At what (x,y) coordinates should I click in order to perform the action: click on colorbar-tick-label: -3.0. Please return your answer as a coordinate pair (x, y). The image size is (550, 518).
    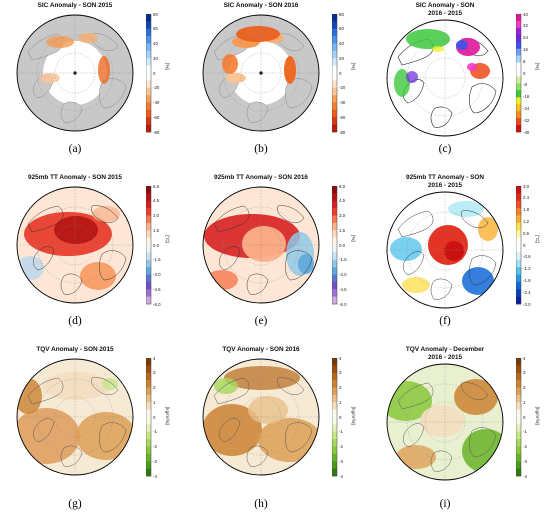
    Looking at the image, I should click on (343, 274).